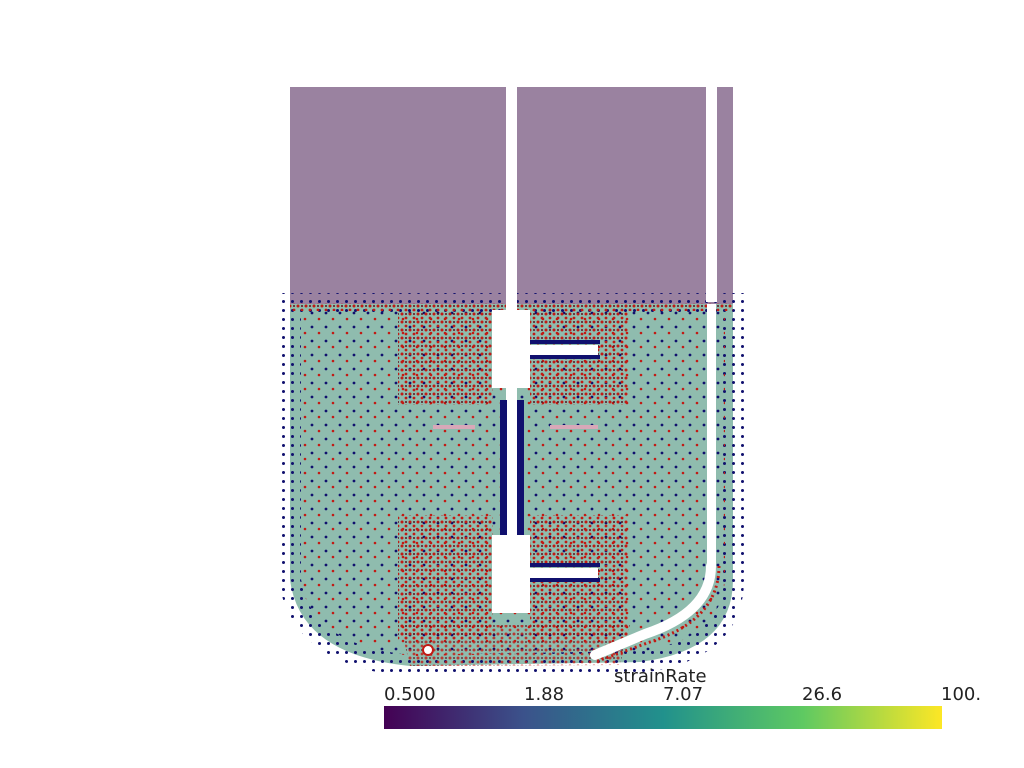 This screenshot has height=768, width=1024. Describe the element at coordinates (503, 467) in the screenshot. I see `shaft-lower-outline-left` at that location.